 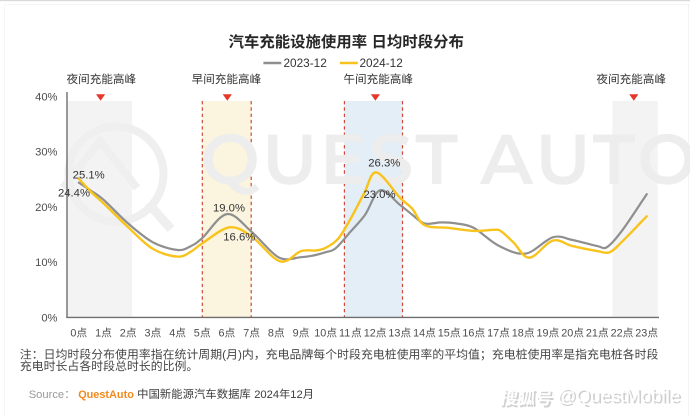 What do you see at coordinates (46, 263) in the screenshot?
I see `svg-text: 10%` at bounding box center [46, 263].